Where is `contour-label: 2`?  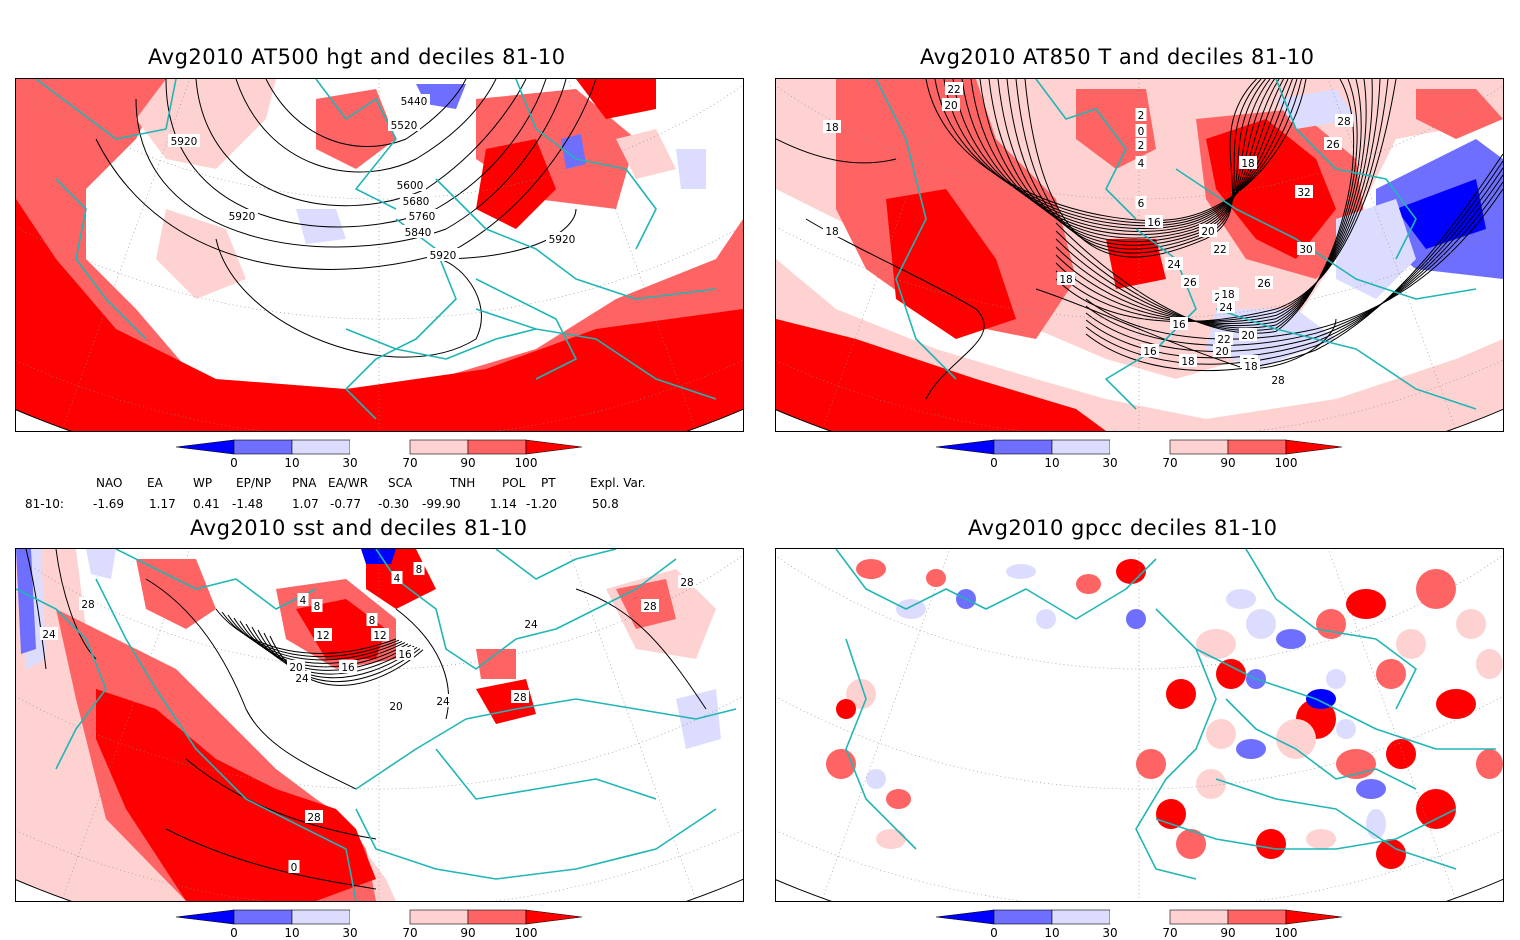
contour-label: 2 is located at coordinates (1141, 116).